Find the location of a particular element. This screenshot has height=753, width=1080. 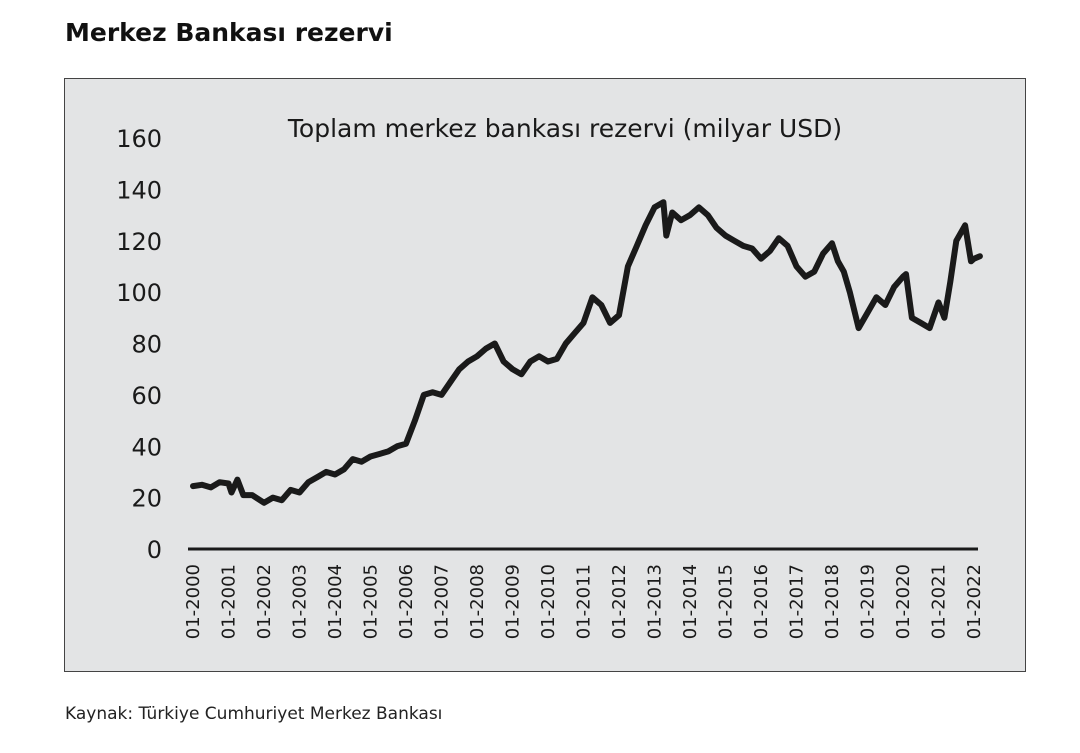

y-tick-label: 80 is located at coordinates (146, 345).